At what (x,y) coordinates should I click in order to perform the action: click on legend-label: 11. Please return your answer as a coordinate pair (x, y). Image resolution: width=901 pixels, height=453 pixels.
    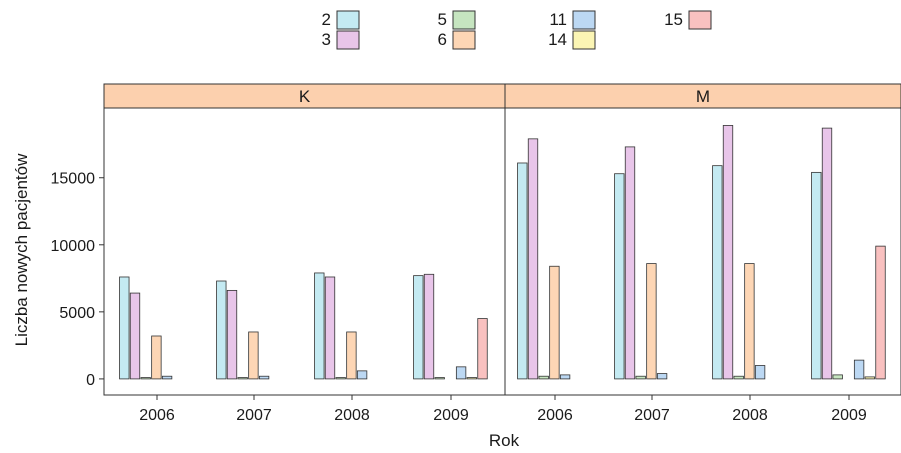
    Looking at the image, I should click on (558, 19).